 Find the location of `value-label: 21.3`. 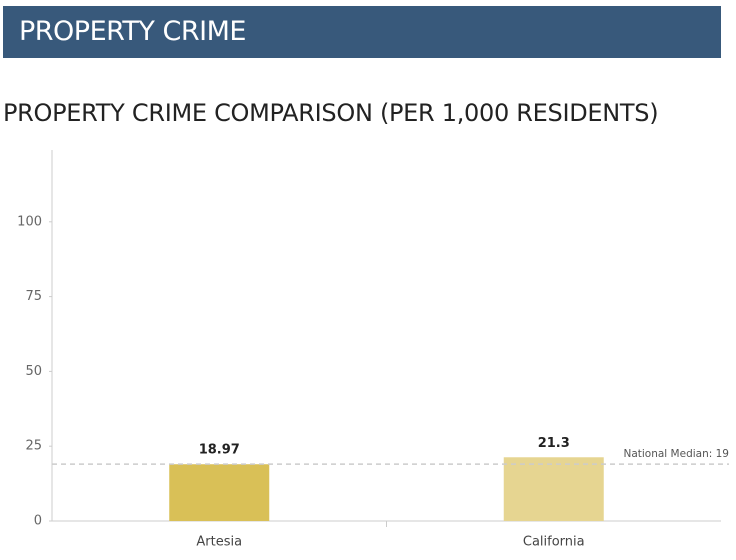

value-label: 21.3 is located at coordinates (554, 443).